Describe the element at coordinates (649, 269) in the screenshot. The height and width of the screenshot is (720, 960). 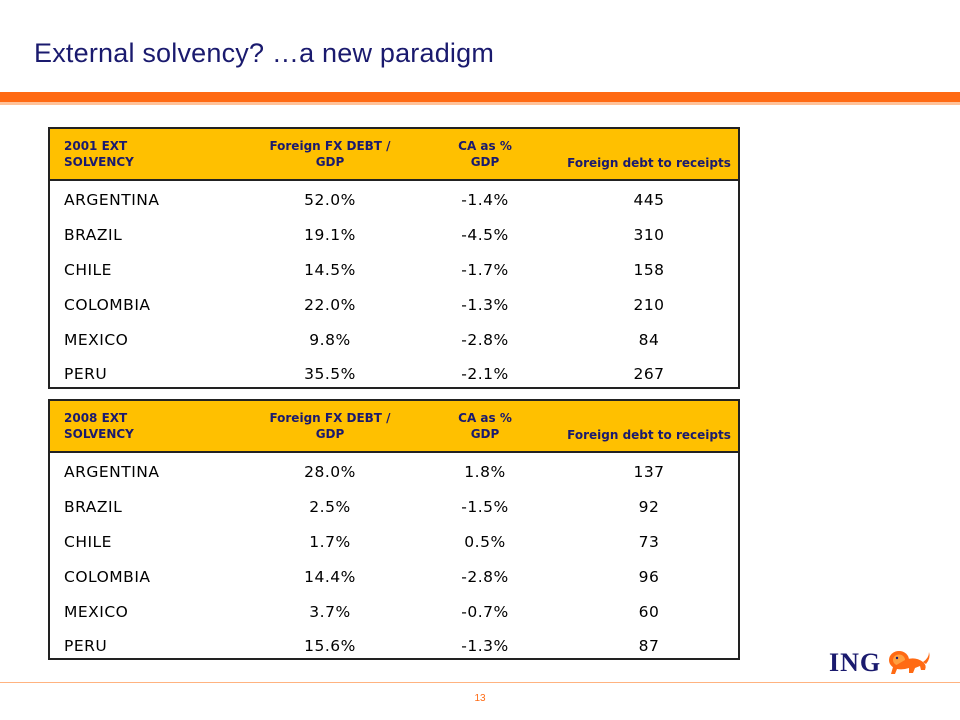
I see `debt-receipts-cell: 158` at that location.